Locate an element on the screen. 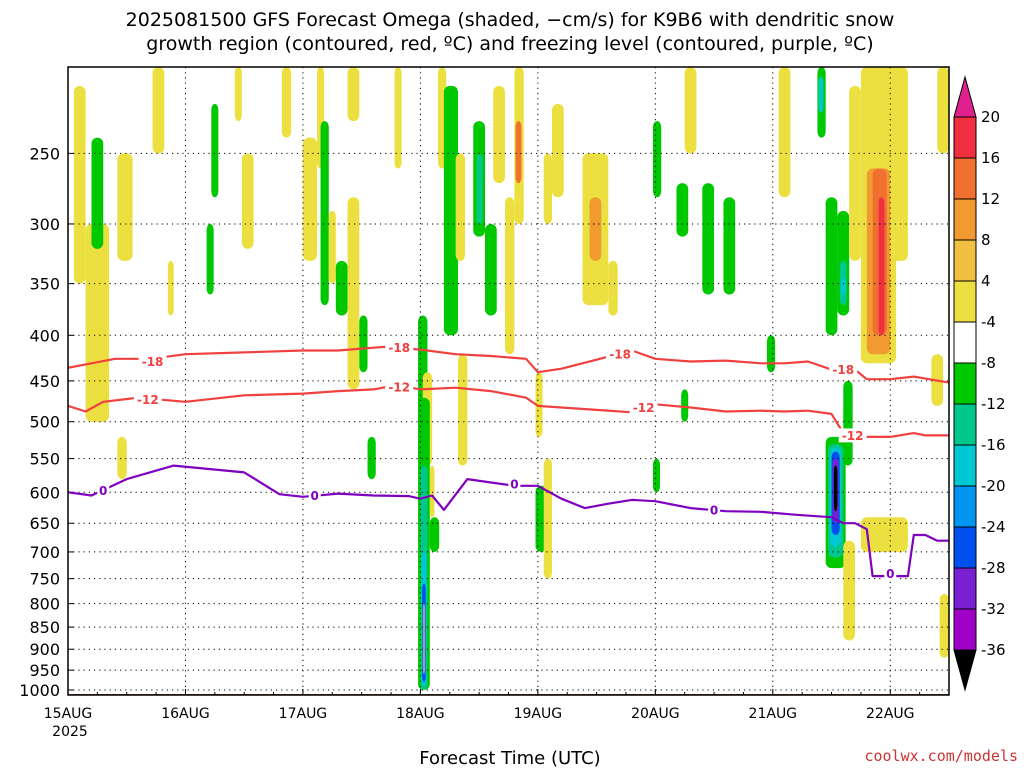  colorbar-tick-label: -28 is located at coordinates (993, 568).